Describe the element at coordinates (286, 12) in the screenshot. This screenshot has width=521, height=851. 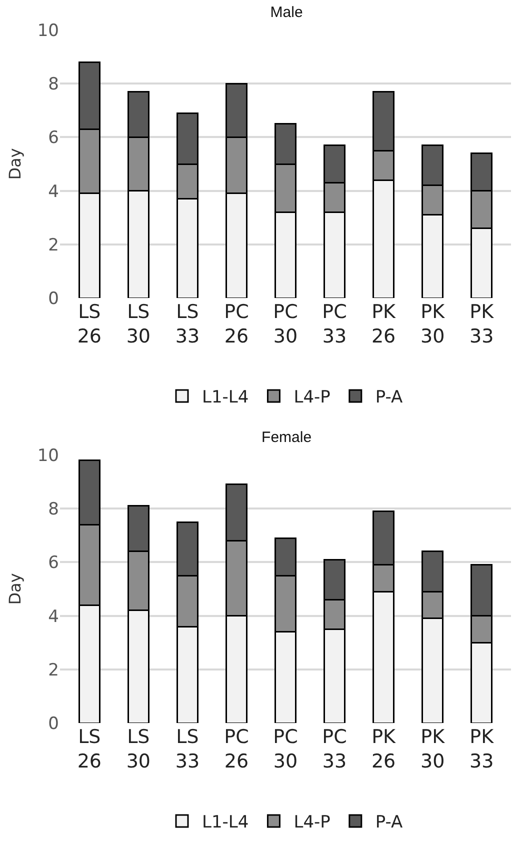
I see `chart-title: Male` at that location.